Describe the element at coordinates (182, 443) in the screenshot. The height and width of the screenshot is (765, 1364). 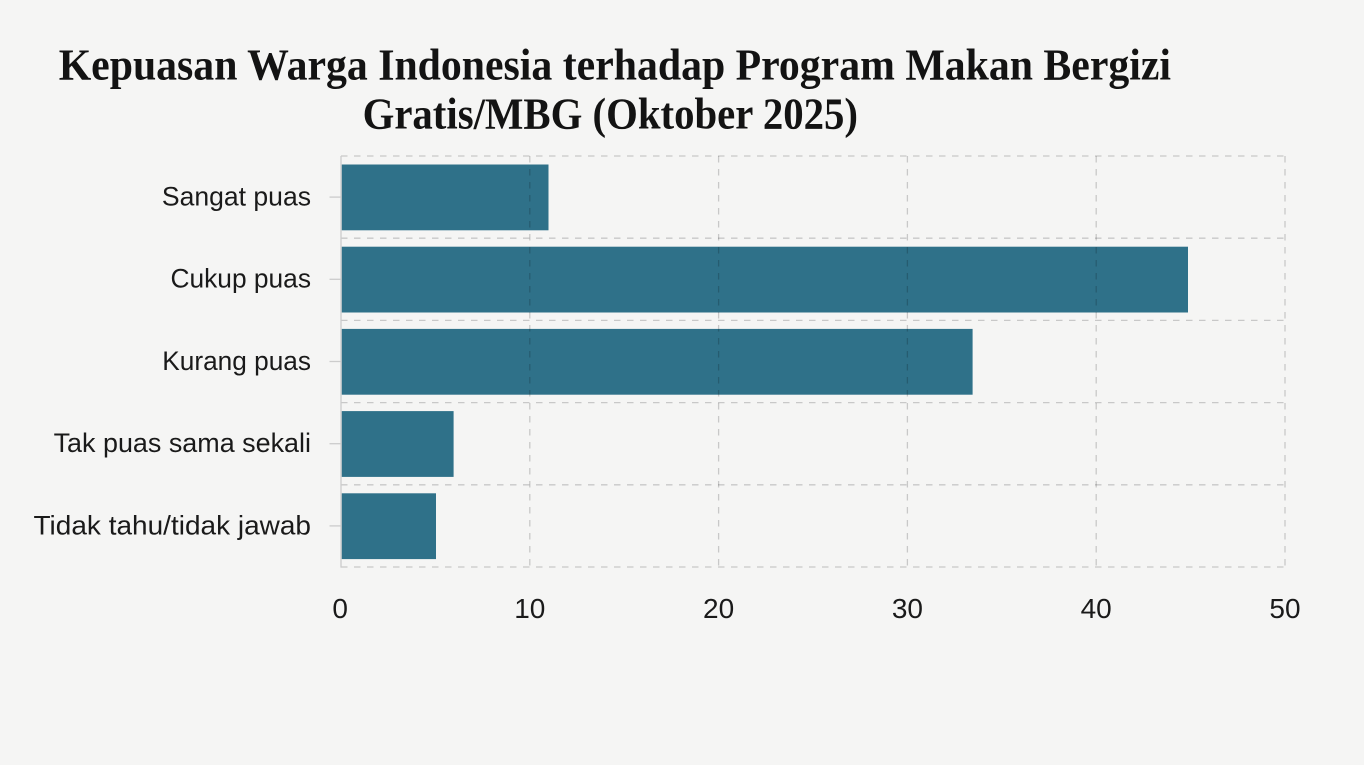
I see `svg-text: Tak puas sama sekali` at that location.